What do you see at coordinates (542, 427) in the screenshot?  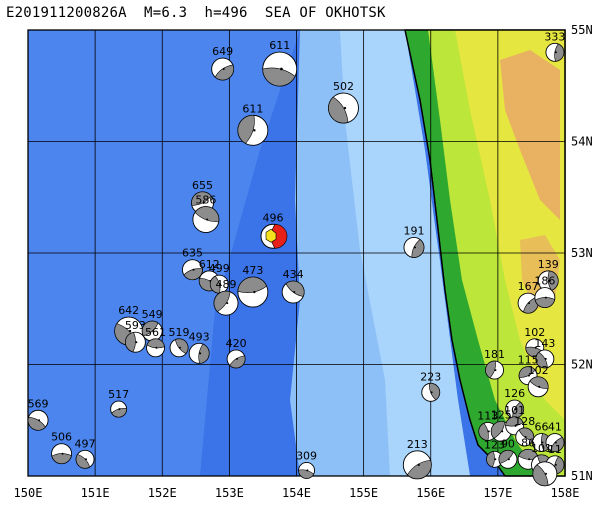 I see `event-depth-label: 66` at bounding box center [542, 427].